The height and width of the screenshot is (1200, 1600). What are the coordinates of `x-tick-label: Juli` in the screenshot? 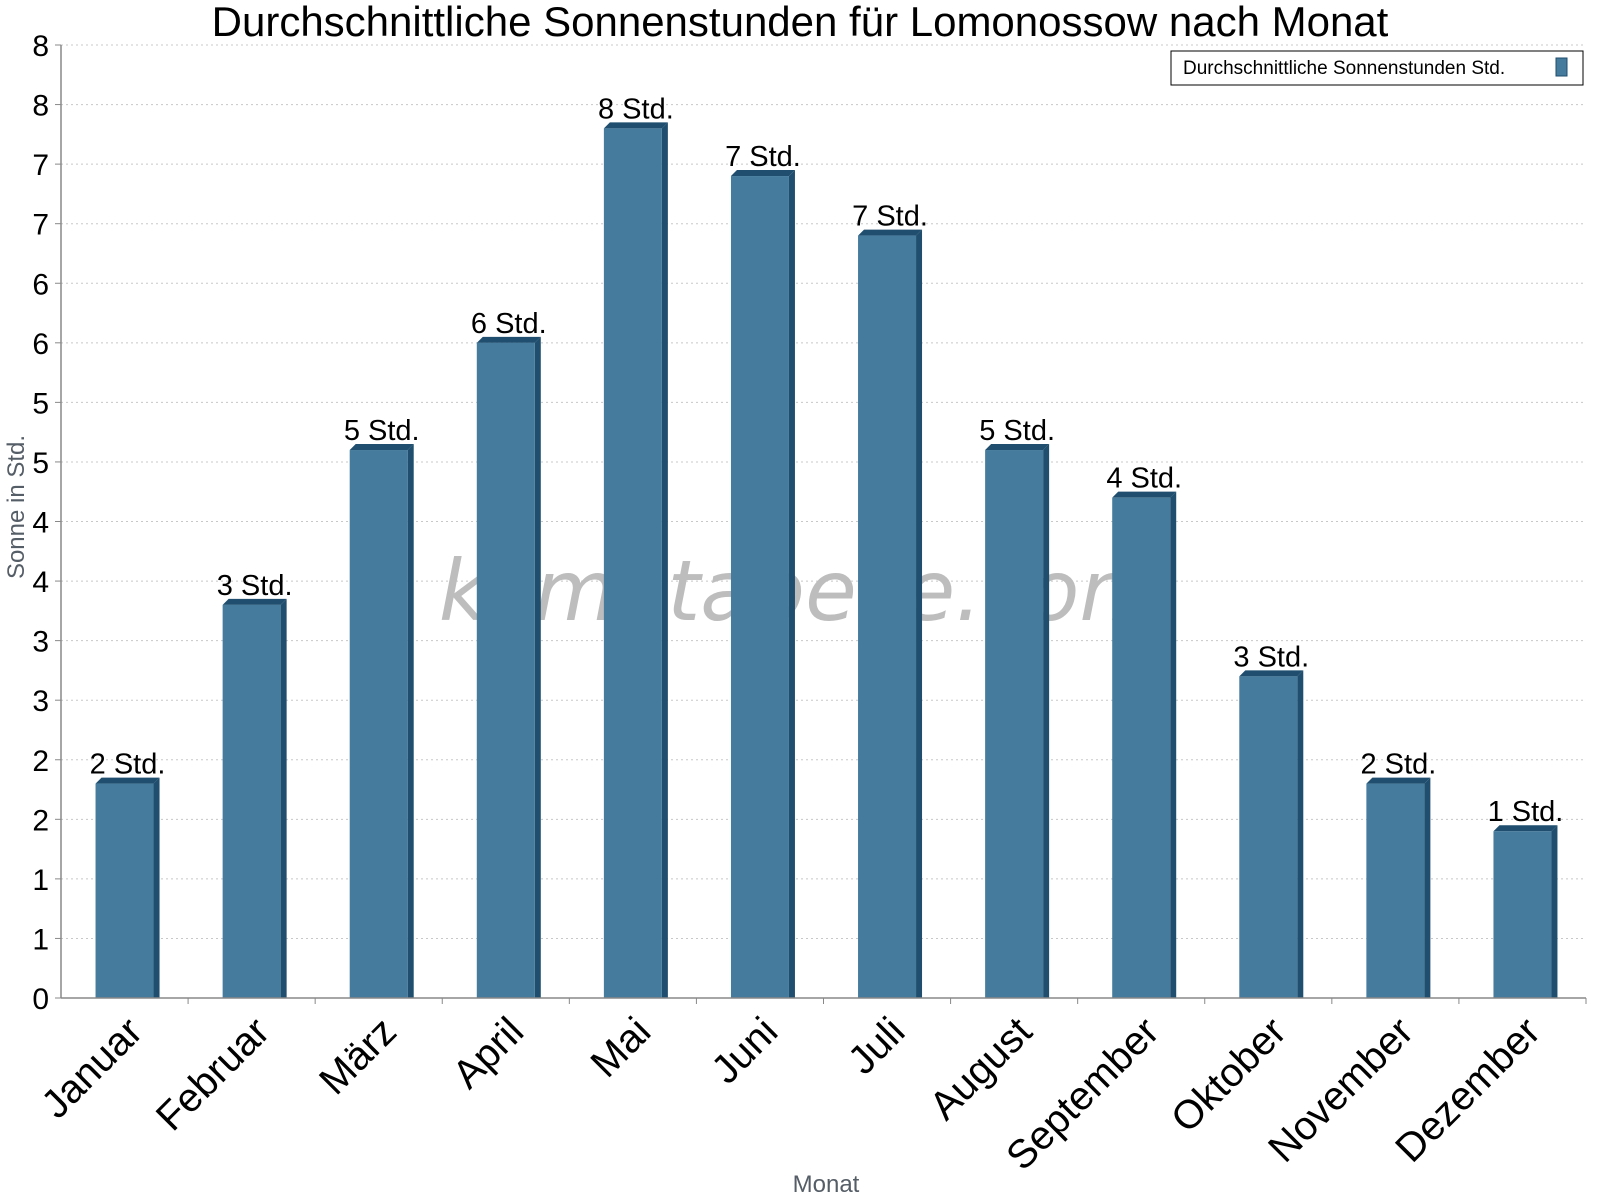 It's located at (877, 1046).